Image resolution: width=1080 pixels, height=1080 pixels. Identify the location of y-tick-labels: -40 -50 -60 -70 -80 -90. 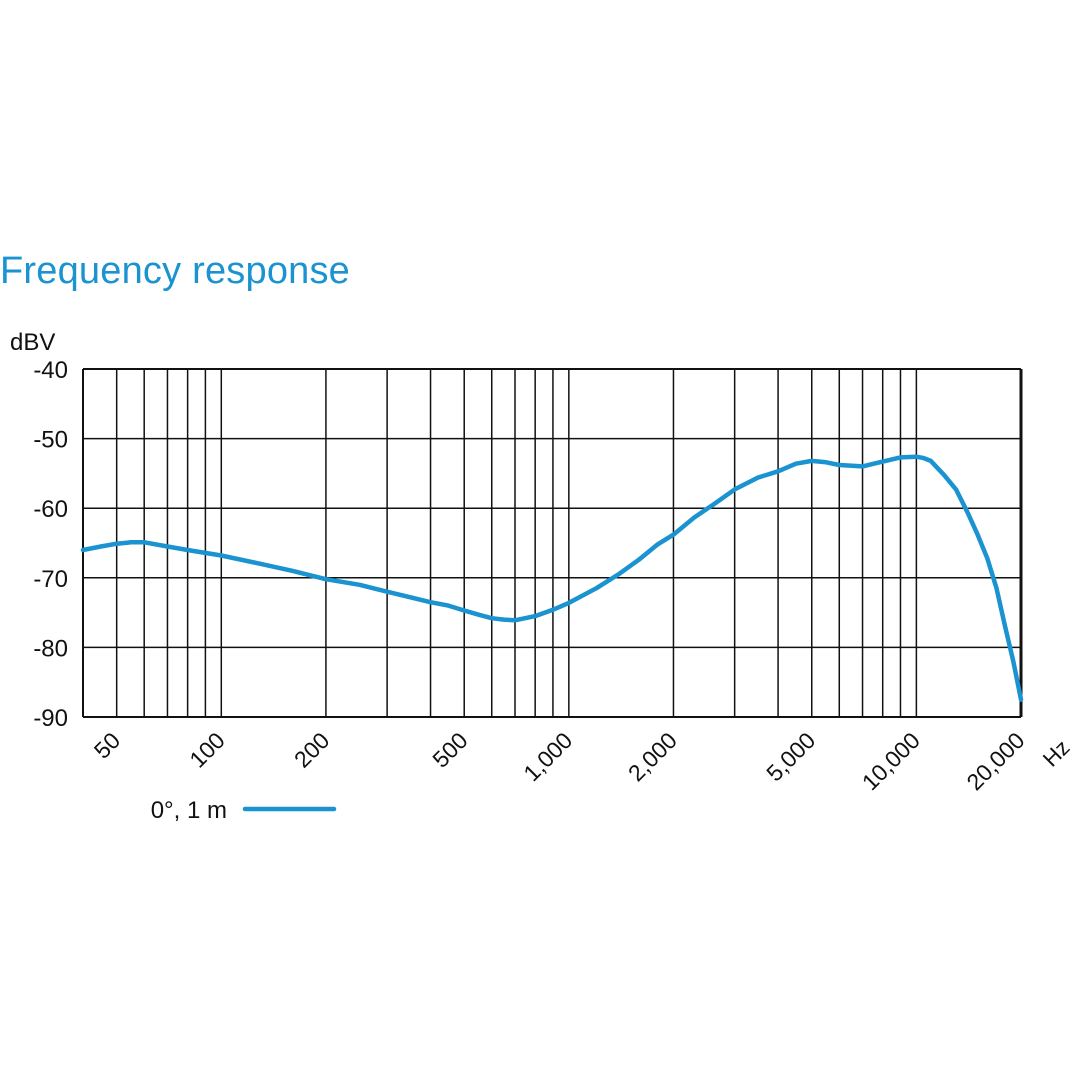
(50, 544).